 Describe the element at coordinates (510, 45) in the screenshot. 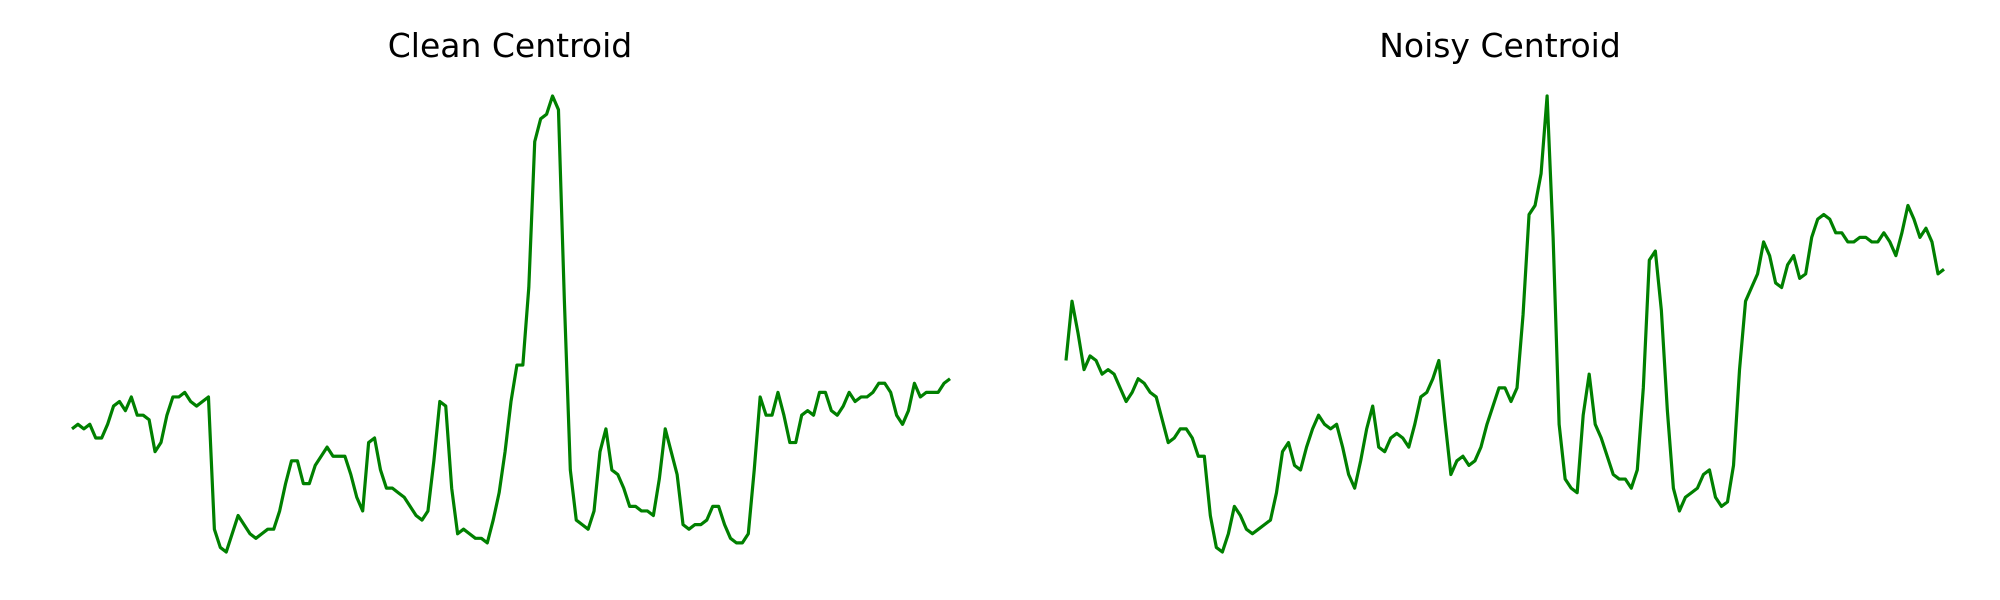

I see `chart-title-clean-centroid: Clean Centroid` at that location.